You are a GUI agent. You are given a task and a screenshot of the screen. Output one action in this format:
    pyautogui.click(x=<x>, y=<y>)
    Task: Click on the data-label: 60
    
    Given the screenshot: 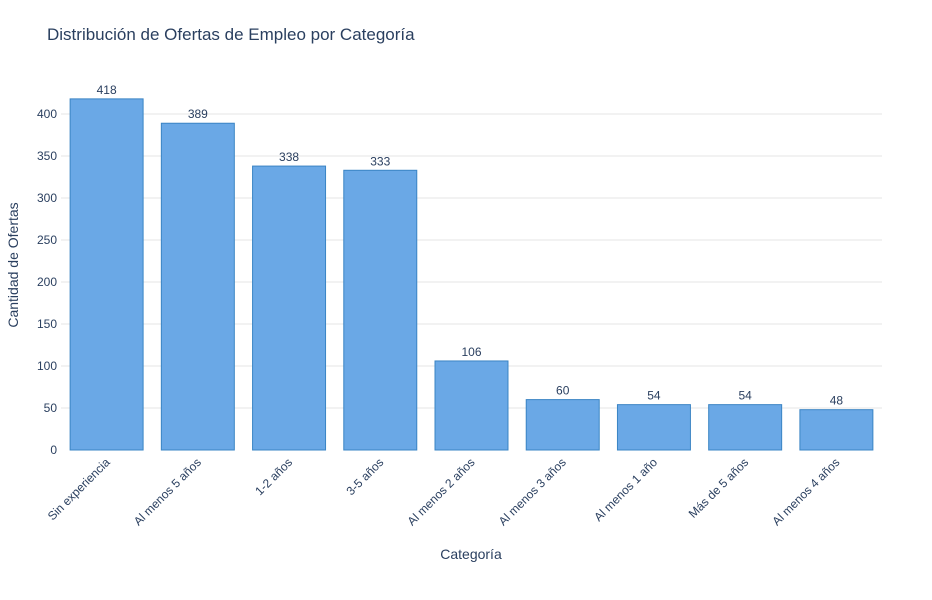 What is the action you would take?
    pyautogui.click(x=563, y=391)
    